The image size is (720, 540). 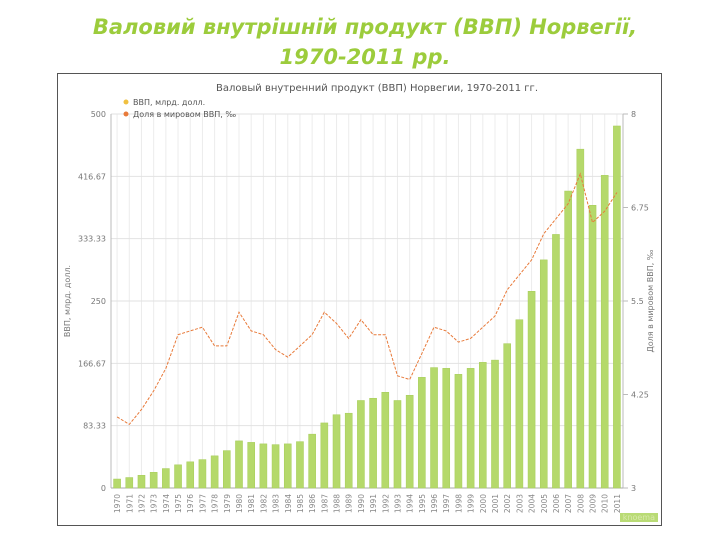 What do you see at coordinates (263, 503) in the screenshot?
I see `x-tick-label: 1982` at bounding box center [263, 503].